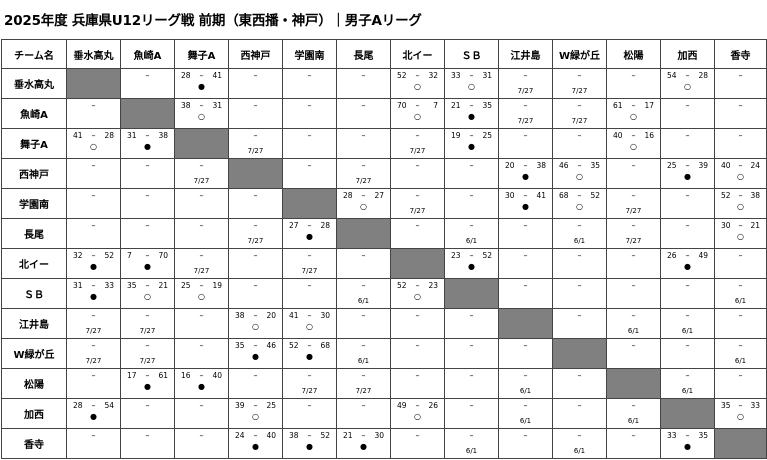 This screenshot has height=460, width=767. Describe the element at coordinates (93, 263) in the screenshot. I see `match-cell: –32 52 ●` at that location.